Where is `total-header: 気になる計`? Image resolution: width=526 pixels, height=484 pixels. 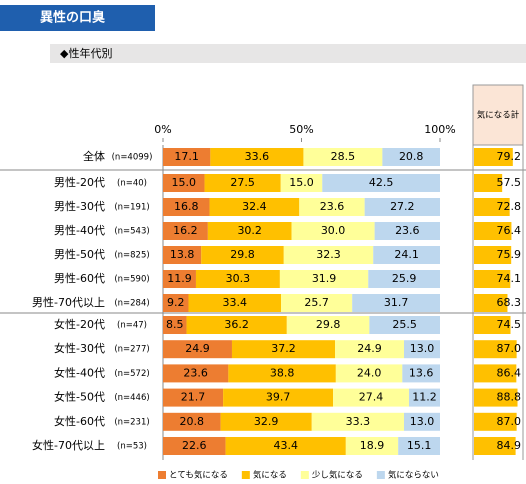
total-header: 気になる計 is located at coordinates (498, 115).